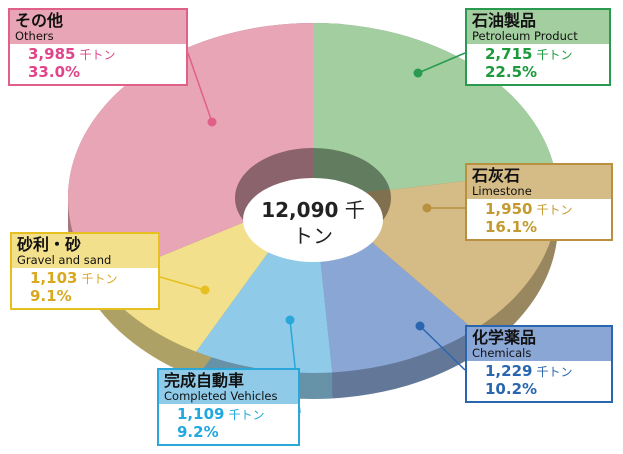 This screenshot has height=454, width=623. Describe the element at coordinates (221, 396) in the screenshot. I see `label-name-en: Completed Vehicles` at that location.